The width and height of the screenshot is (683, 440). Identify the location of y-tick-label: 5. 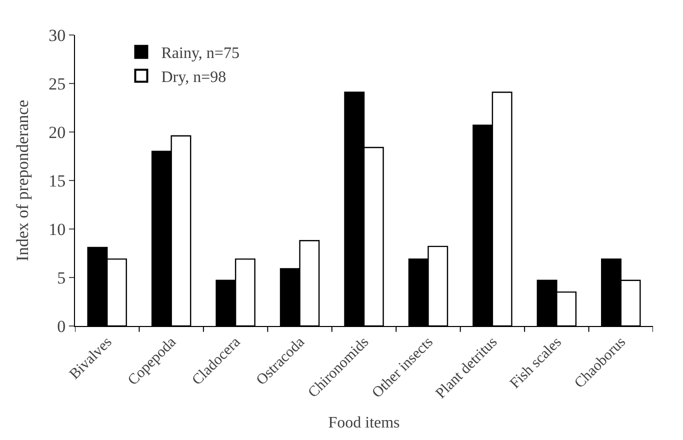
(61, 278).